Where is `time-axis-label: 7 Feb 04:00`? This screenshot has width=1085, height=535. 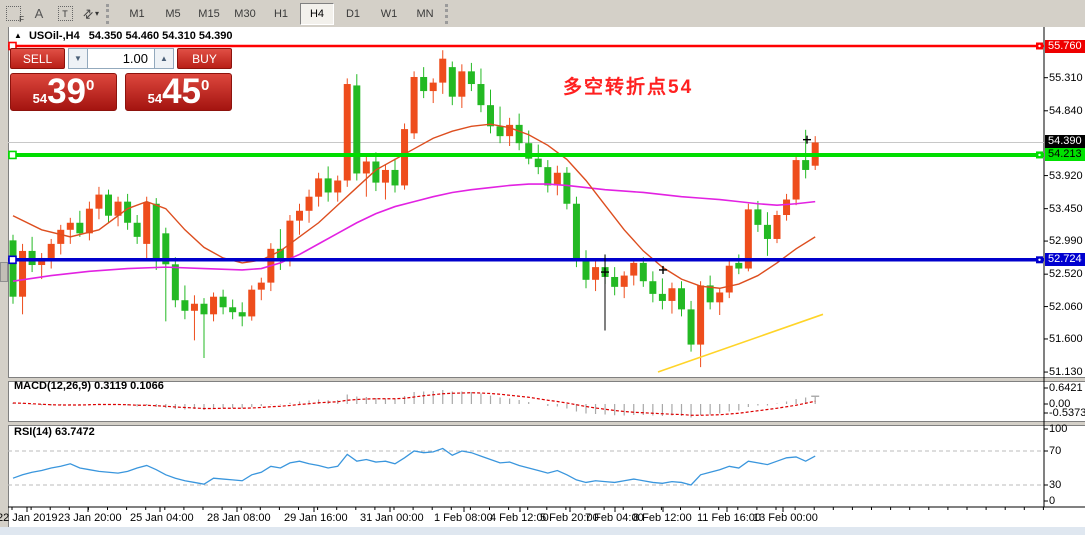
time-axis-label: 7 Feb 04:00 is located at coordinates (614, 518).